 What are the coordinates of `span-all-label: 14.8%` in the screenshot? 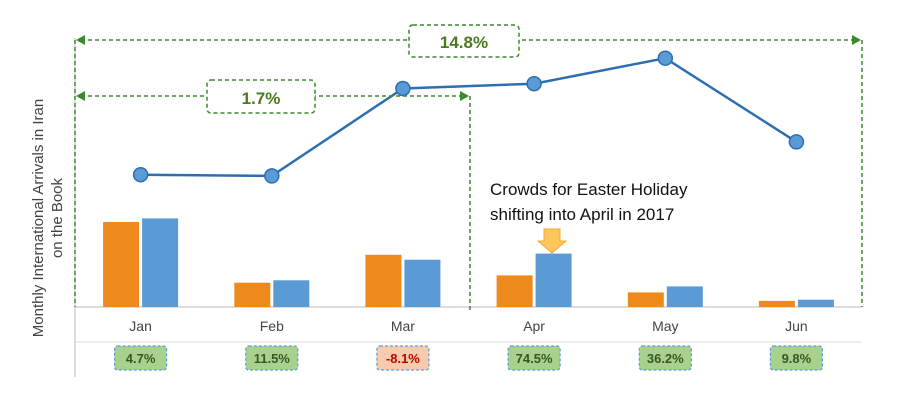 It's located at (464, 42).